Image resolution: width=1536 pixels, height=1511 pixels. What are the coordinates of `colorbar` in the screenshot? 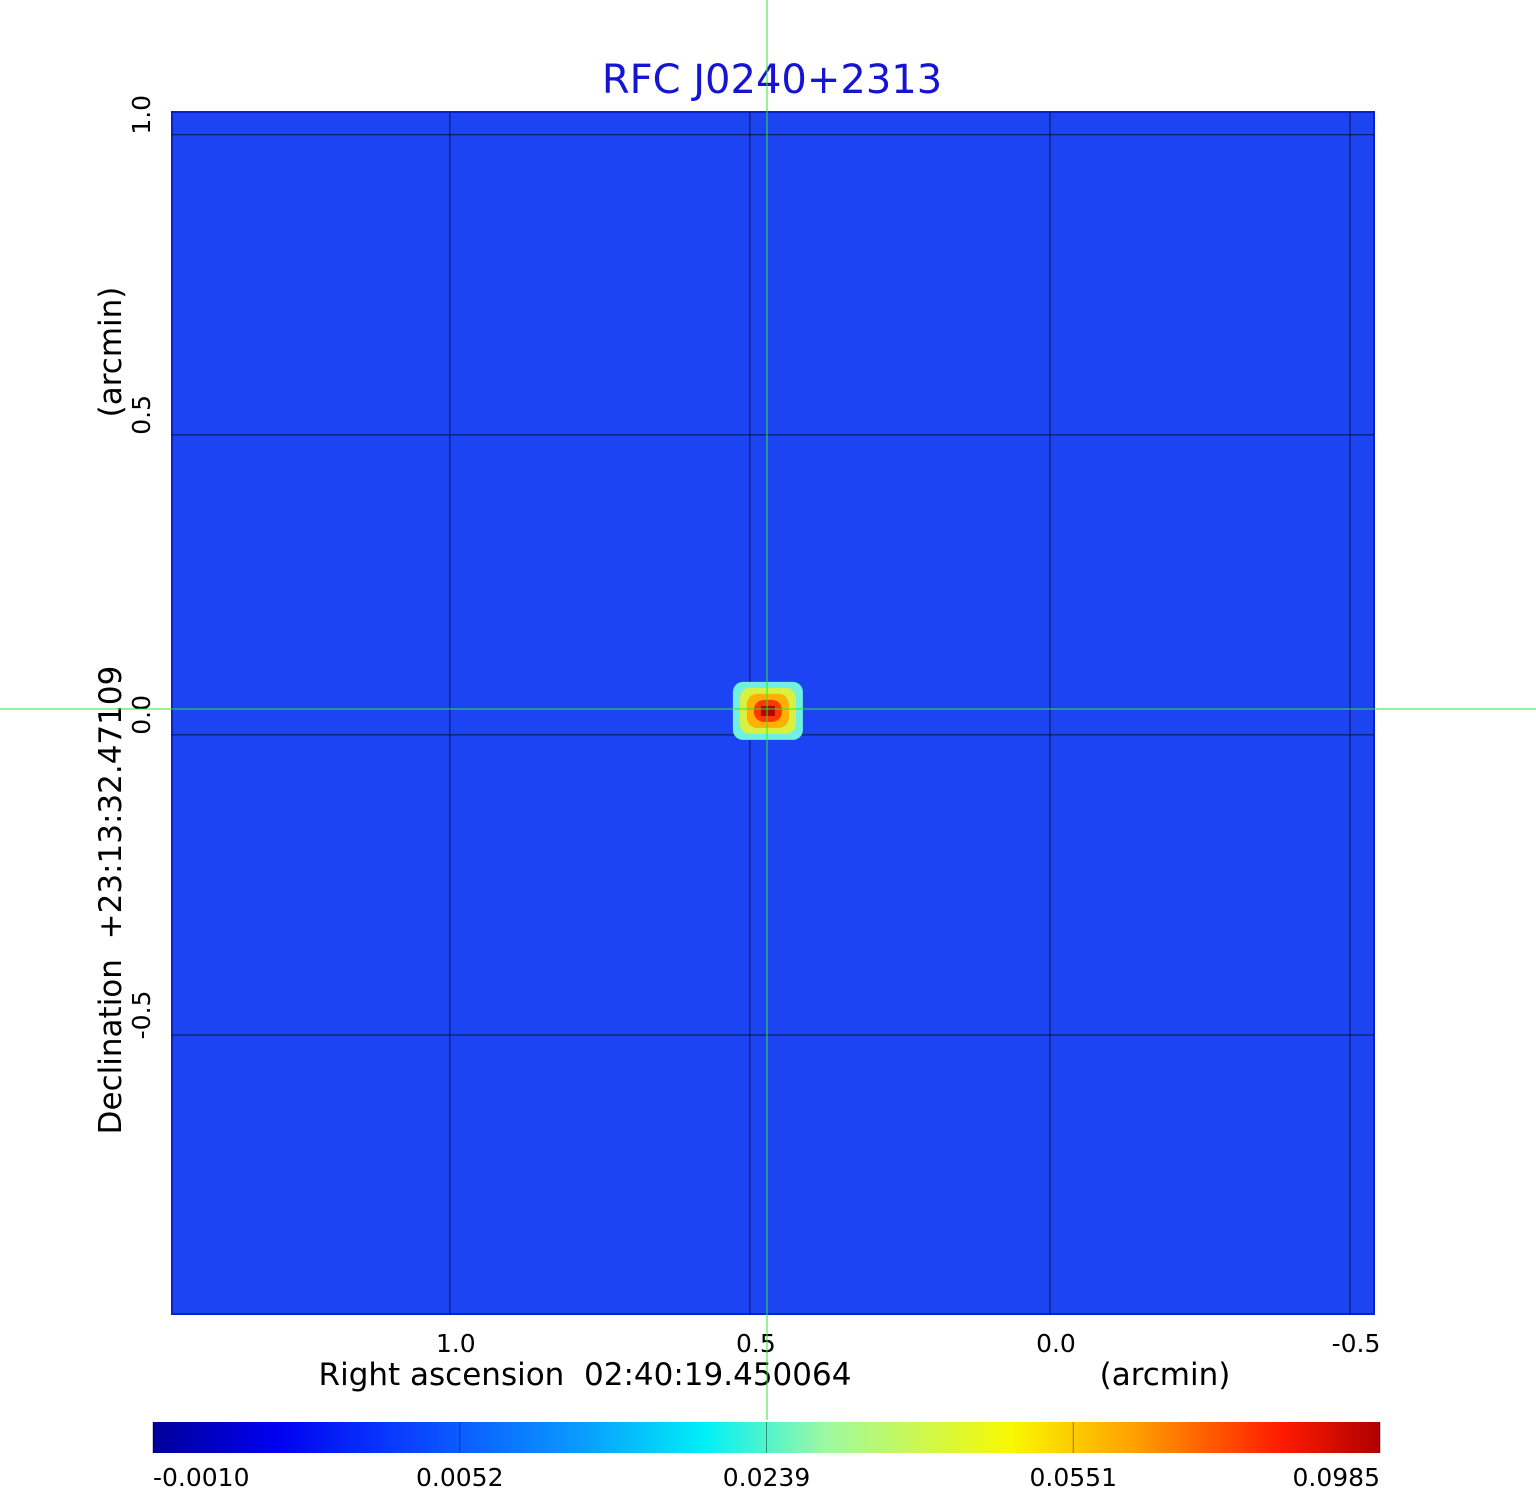 It's located at (766, 1437).